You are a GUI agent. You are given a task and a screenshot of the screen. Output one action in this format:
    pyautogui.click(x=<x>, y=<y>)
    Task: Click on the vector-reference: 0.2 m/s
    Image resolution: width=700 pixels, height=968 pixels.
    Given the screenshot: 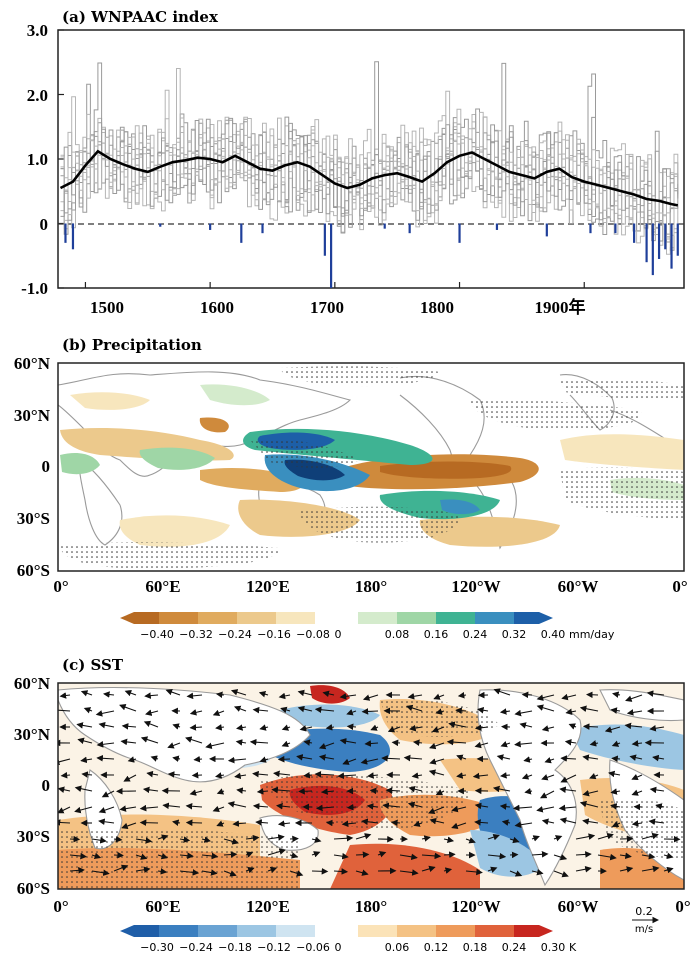 What is the action you would take?
    pyautogui.click(x=646, y=920)
    